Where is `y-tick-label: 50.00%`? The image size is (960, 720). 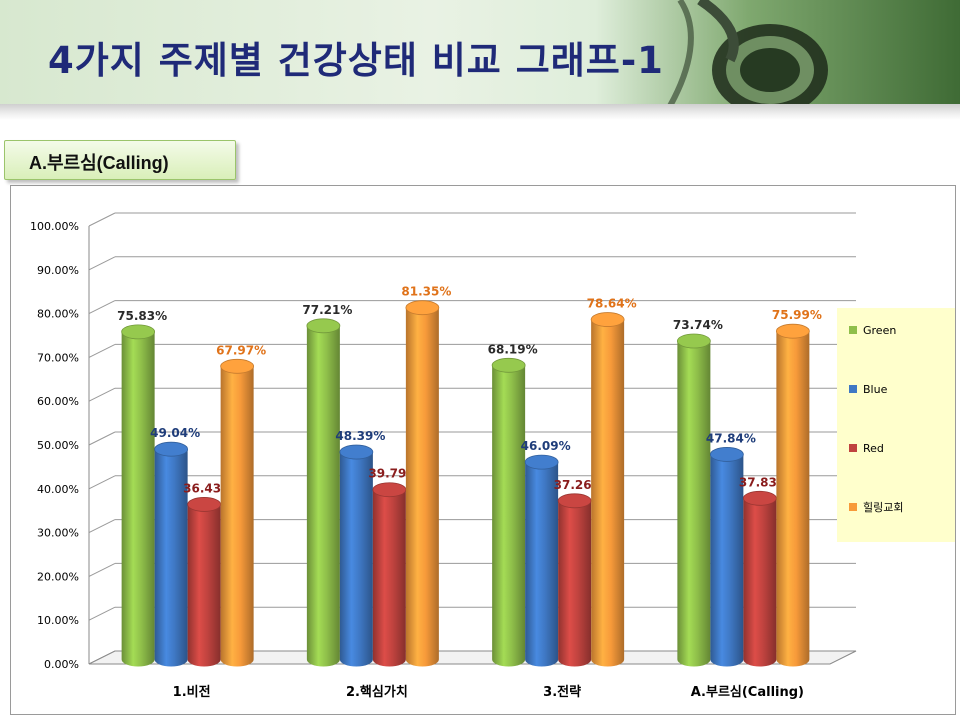 y-tick-label: 50.00% is located at coordinates (58, 445).